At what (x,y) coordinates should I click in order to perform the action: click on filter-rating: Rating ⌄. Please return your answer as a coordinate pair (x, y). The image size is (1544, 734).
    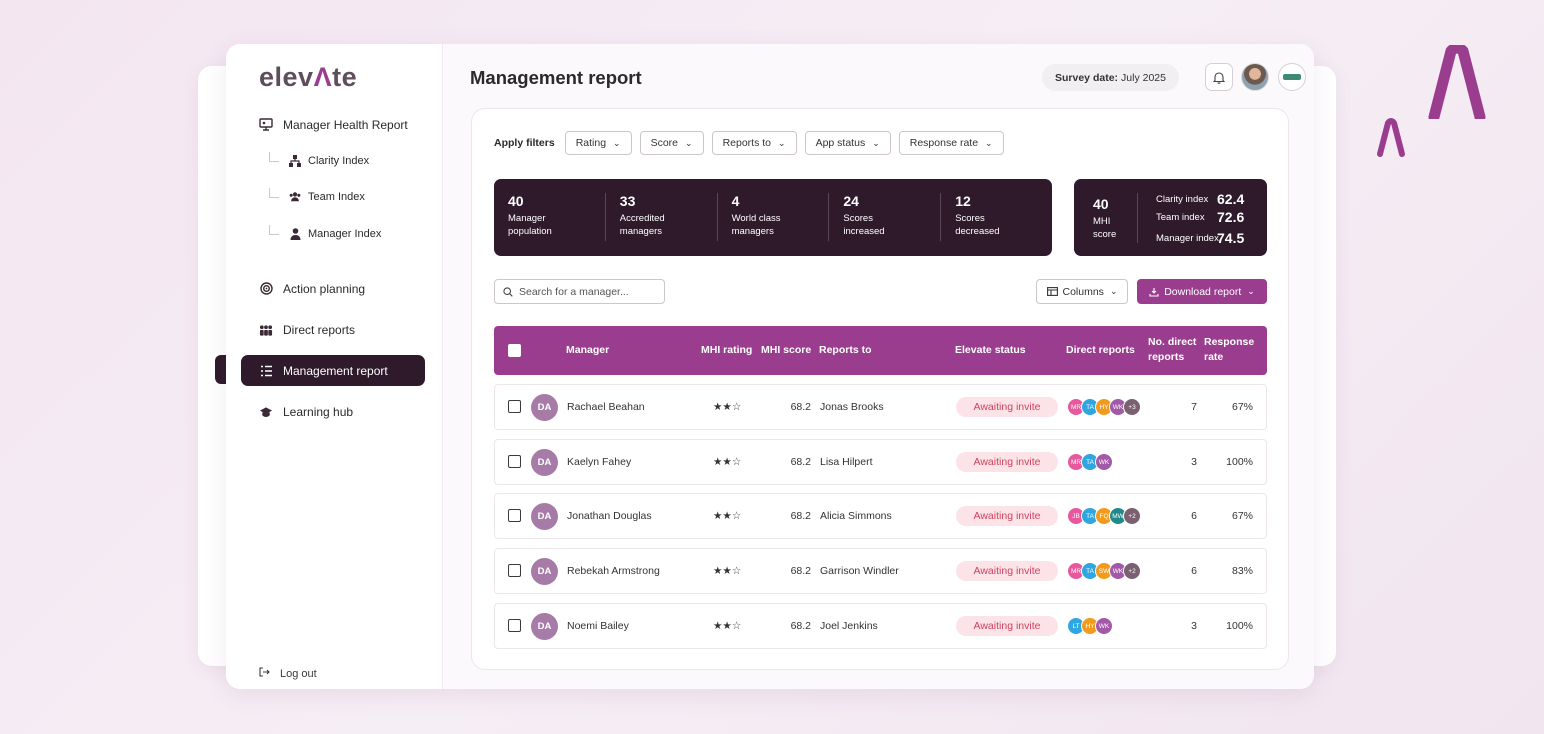
    Looking at the image, I should click on (598, 143).